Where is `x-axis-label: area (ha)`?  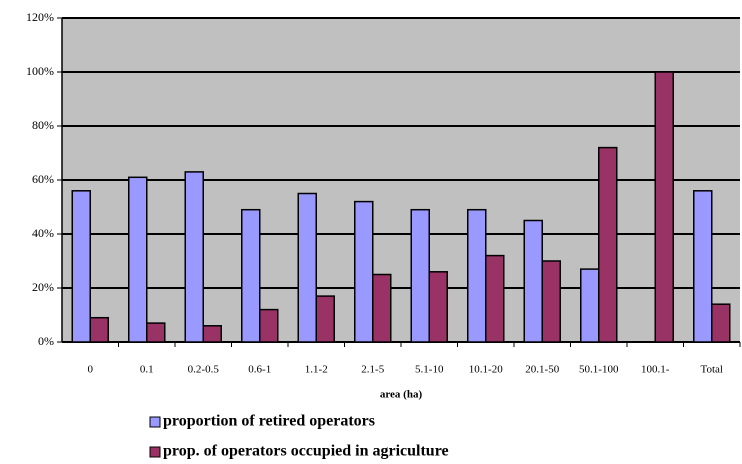
x-axis-label: area (ha) is located at coordinates (401, 395).